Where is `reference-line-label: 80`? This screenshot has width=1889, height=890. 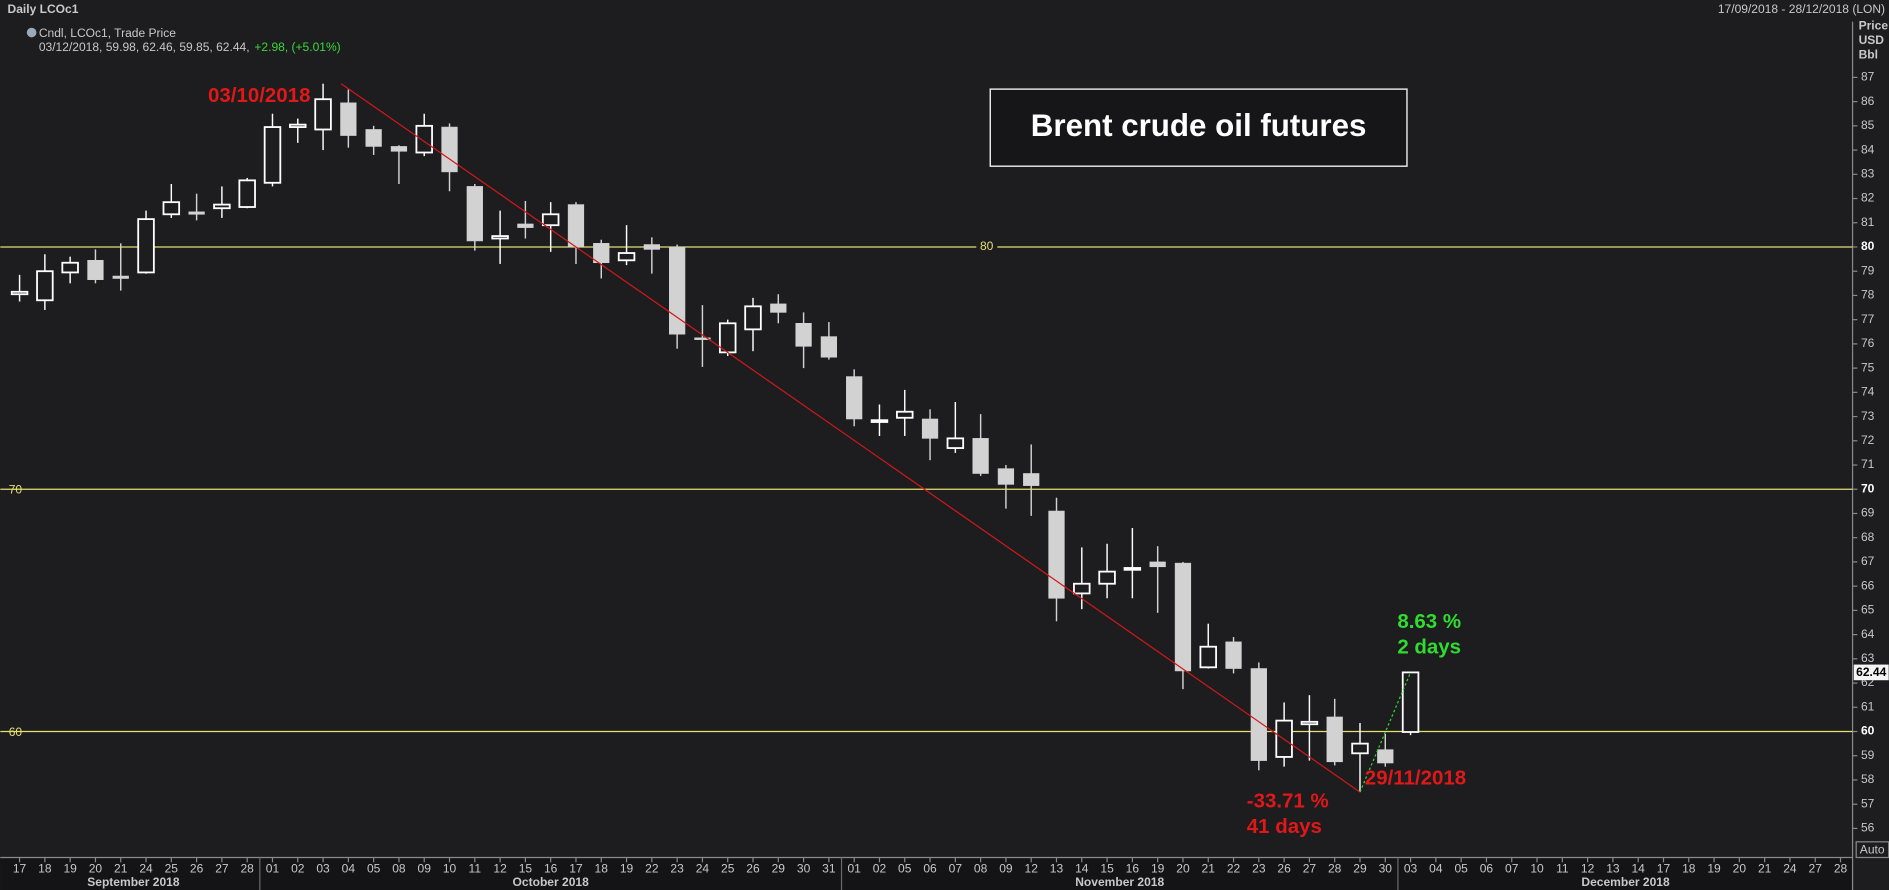
reference-line-label: 80 is located at coordinates (987, 246).